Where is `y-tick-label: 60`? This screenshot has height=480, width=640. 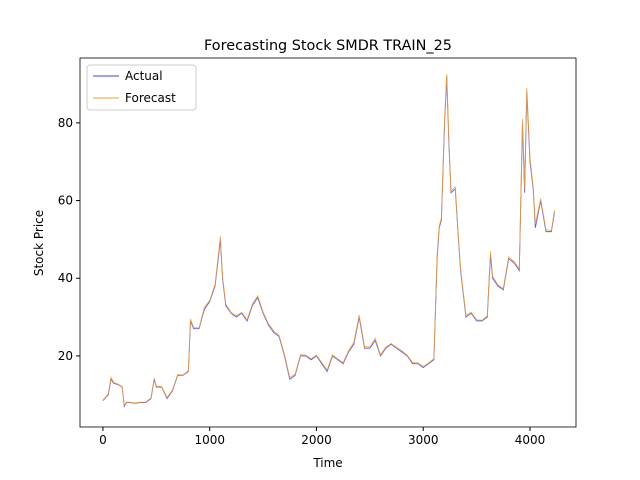 y-tick-label: 60 is located at coordinates (65, 201).